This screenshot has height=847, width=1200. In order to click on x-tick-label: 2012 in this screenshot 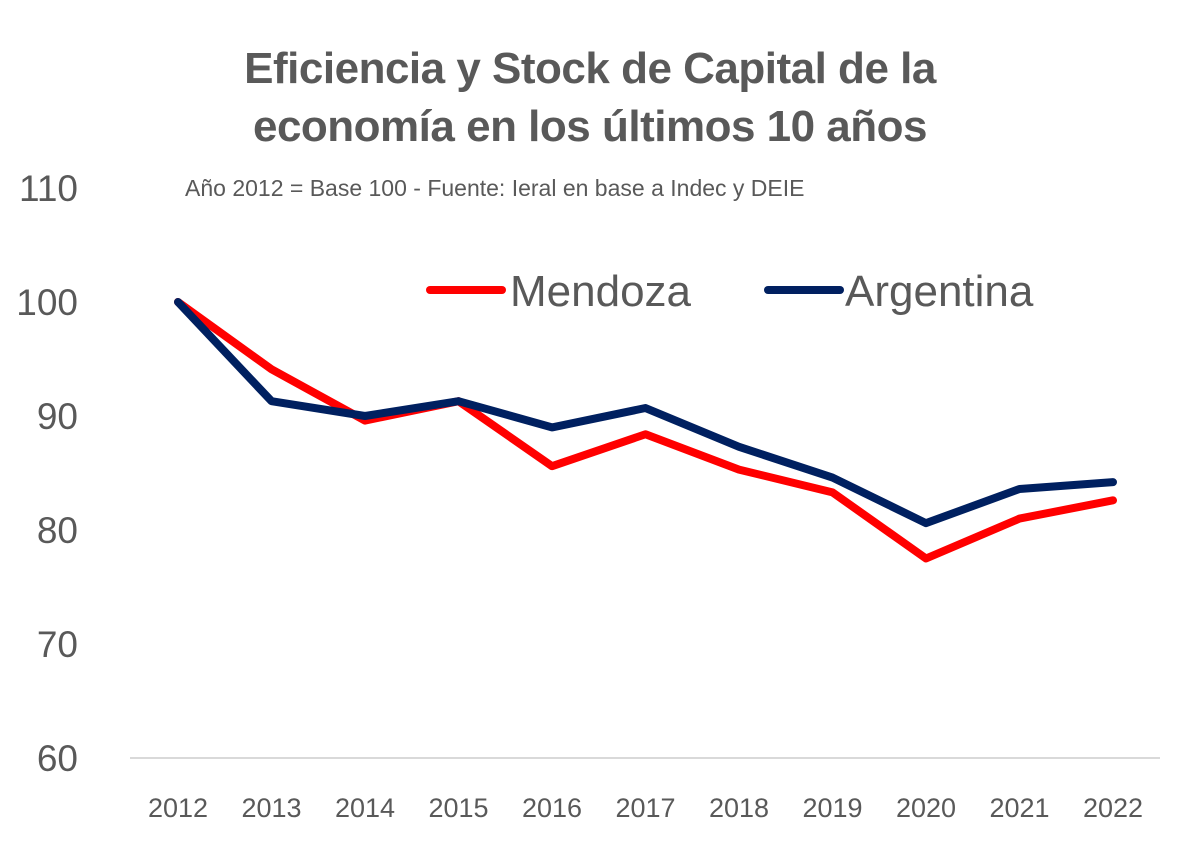, I will do `click(178, 808)`.